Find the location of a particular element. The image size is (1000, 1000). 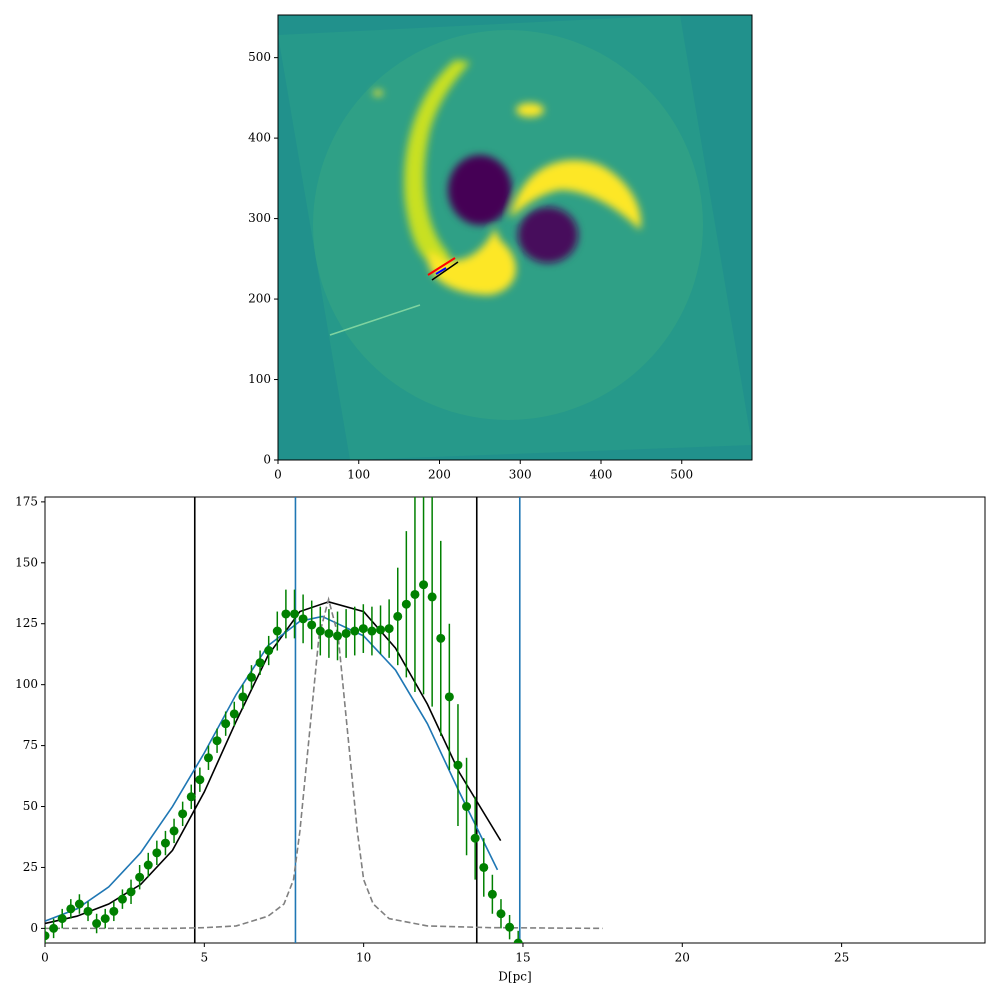

y-tick-label: 175 is located at coordinates (26, 501).